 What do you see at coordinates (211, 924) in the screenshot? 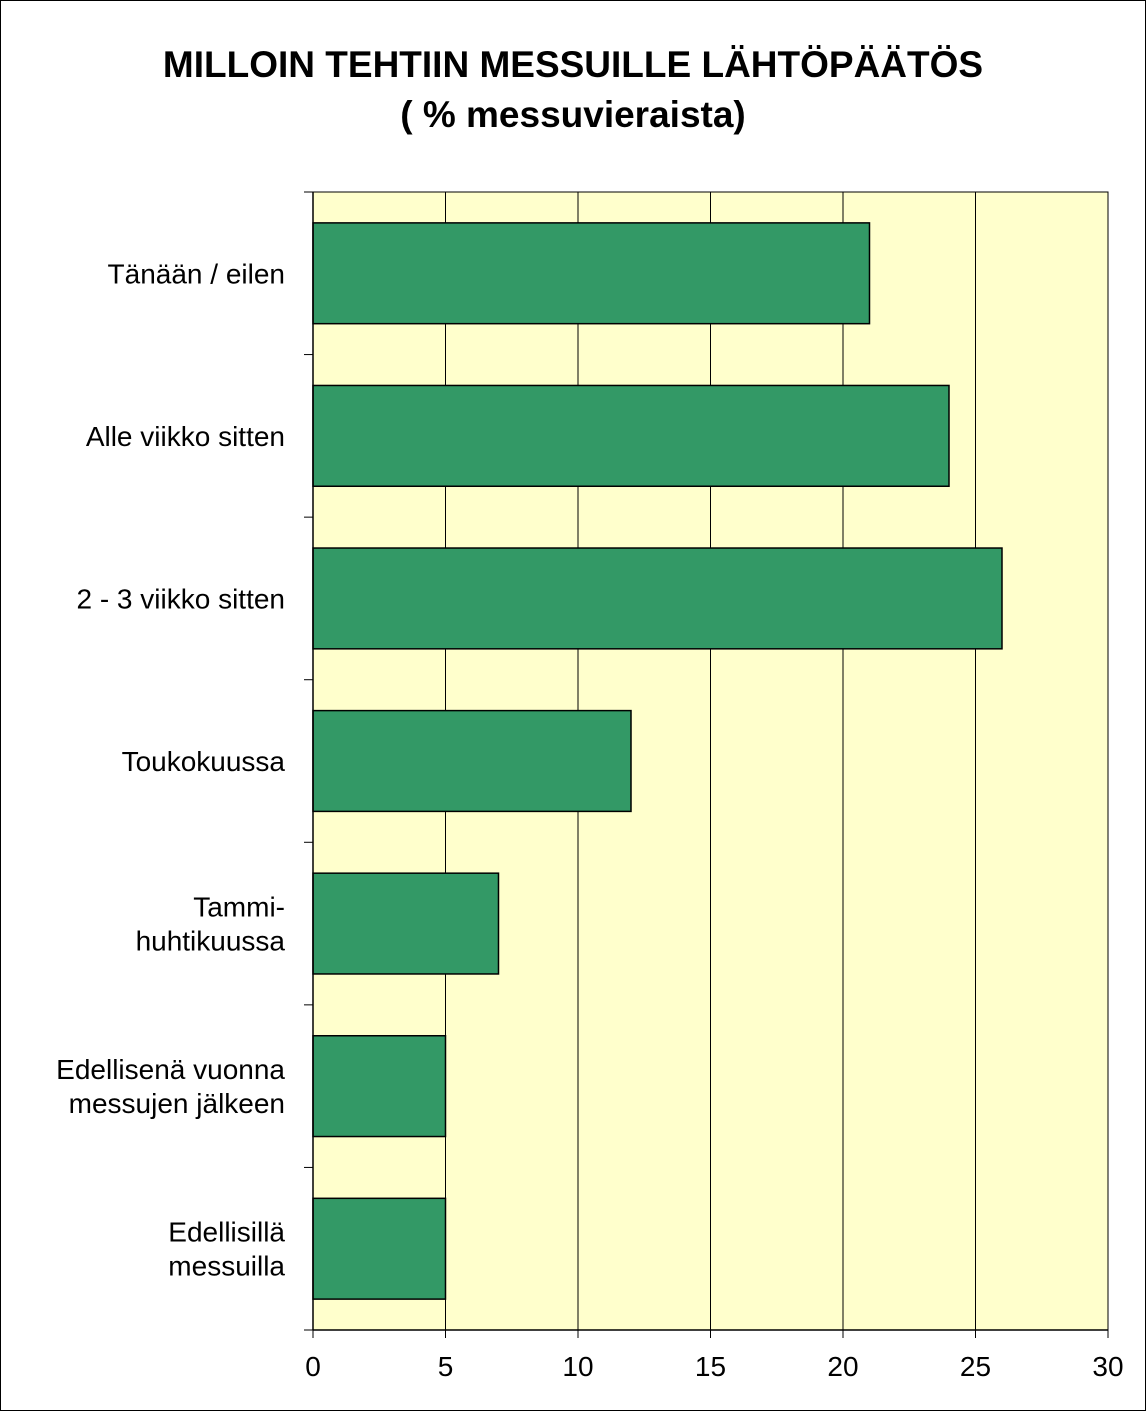
I see `category-label-4: Tammi-huhtikuussa` at bounding box center [211, 924].